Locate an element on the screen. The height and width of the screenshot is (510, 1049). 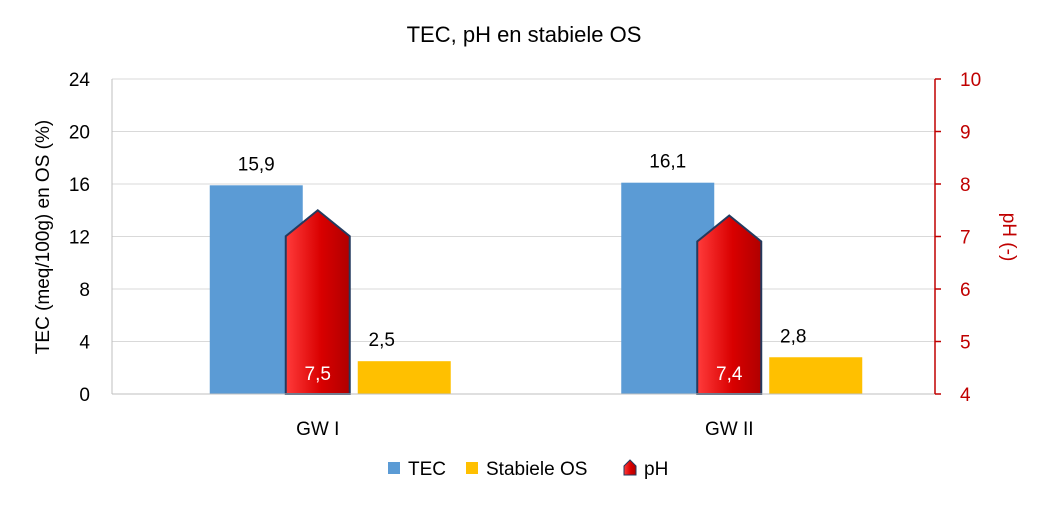
y2-tick-label: 5 is located at coordinates (965, 343).